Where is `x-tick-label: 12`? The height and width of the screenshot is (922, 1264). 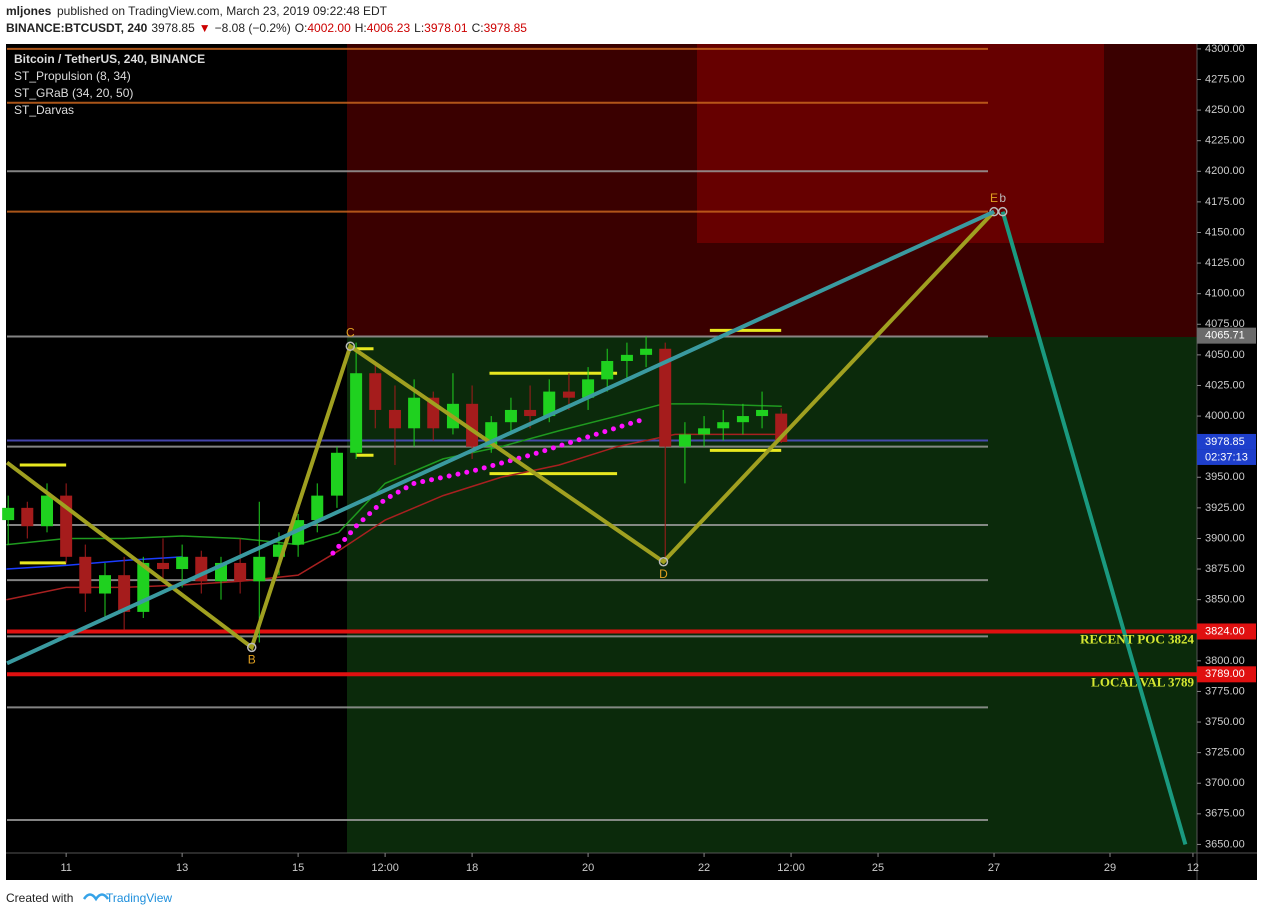 x-tick-label: 12 is located at coordinates (1193, 868).